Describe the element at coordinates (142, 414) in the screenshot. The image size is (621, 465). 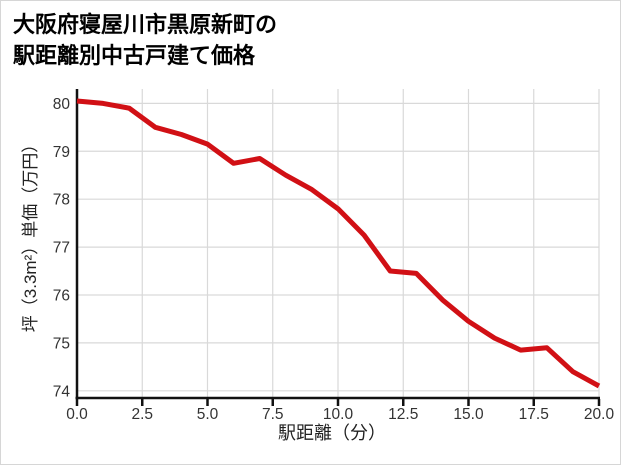
I see `tick-label-x-2.5: 2.5` at that location.